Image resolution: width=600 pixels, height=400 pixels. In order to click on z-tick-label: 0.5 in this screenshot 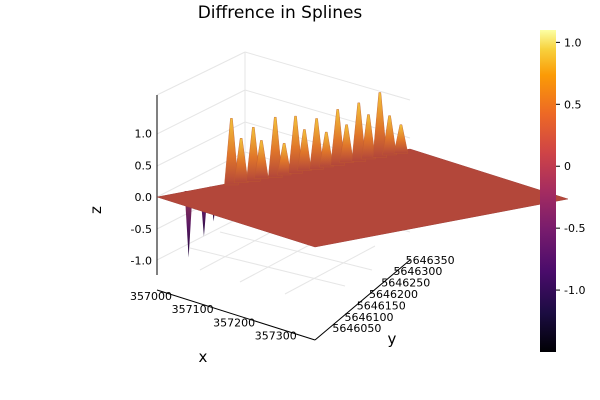, I will do `click(144, 165)`.